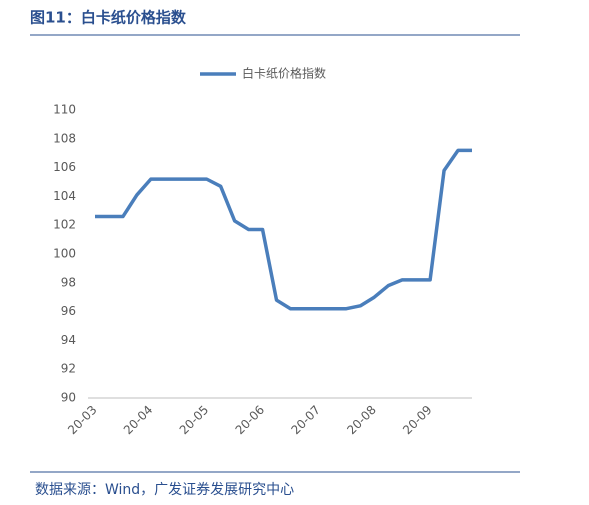 The width and height of the screenshot is (589, 505). What do you see at coordinates (82, 420) in the screenshot?
I see `x-tick-label: 20-03` at bounding box center [82, 420].